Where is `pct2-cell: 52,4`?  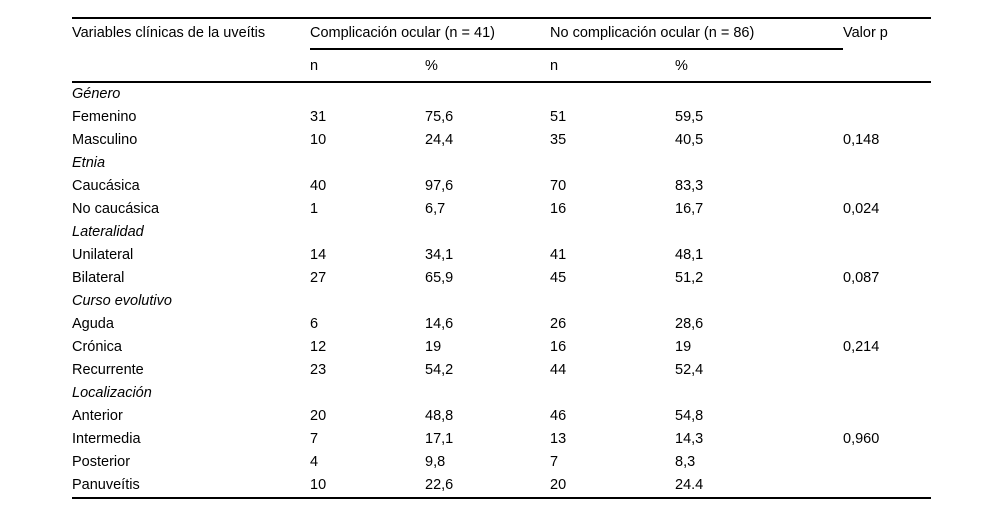 pct2-cell: 52,4 is located at coordinates (689, 370).